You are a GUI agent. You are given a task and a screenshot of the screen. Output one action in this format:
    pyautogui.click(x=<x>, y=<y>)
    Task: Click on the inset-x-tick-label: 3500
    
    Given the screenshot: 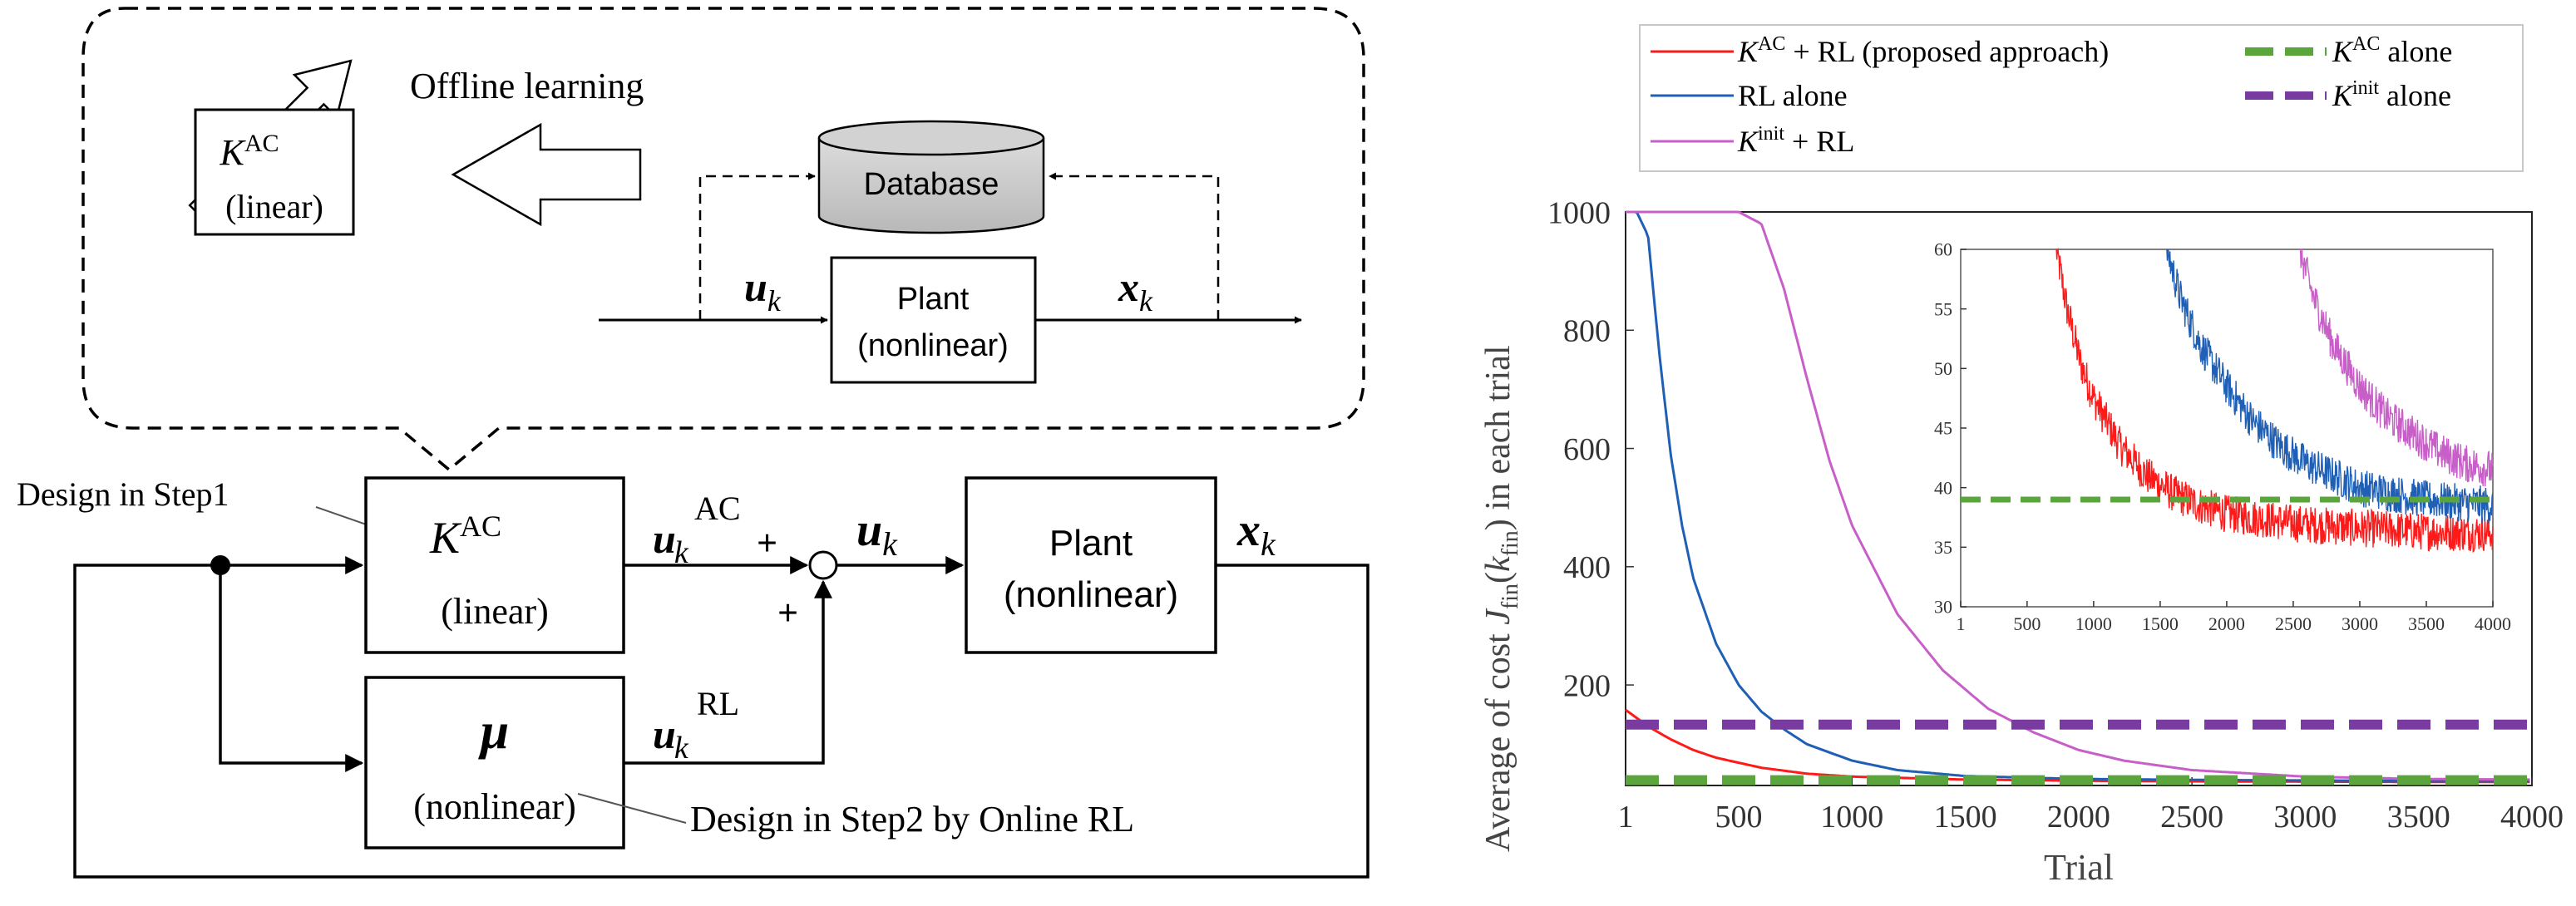 What is the action you would take?
    pyautogui.click(x=2426, y=623)
    